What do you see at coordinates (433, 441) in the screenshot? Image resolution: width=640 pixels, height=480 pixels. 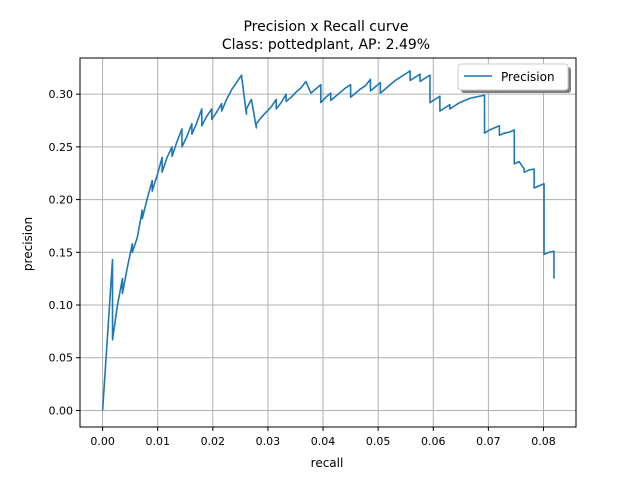 I see `x-tick-label: 0.06` at bounding box center [433, 441].